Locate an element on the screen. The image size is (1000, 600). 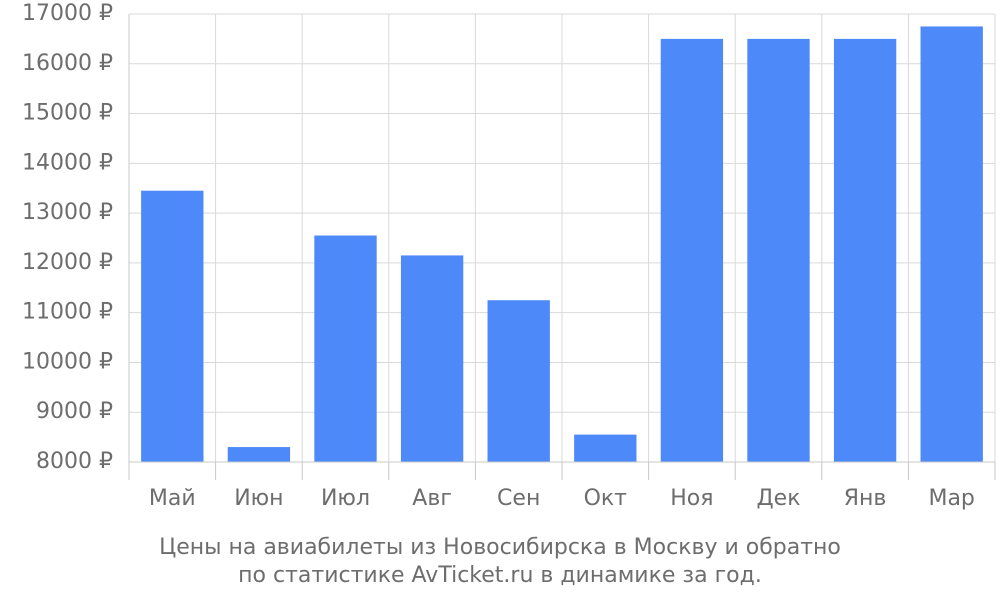
x-tick-labels: Май Июн Июл Авг Сен Окт Ноя Дек Янв Мар is located at coordinates (562, 498).